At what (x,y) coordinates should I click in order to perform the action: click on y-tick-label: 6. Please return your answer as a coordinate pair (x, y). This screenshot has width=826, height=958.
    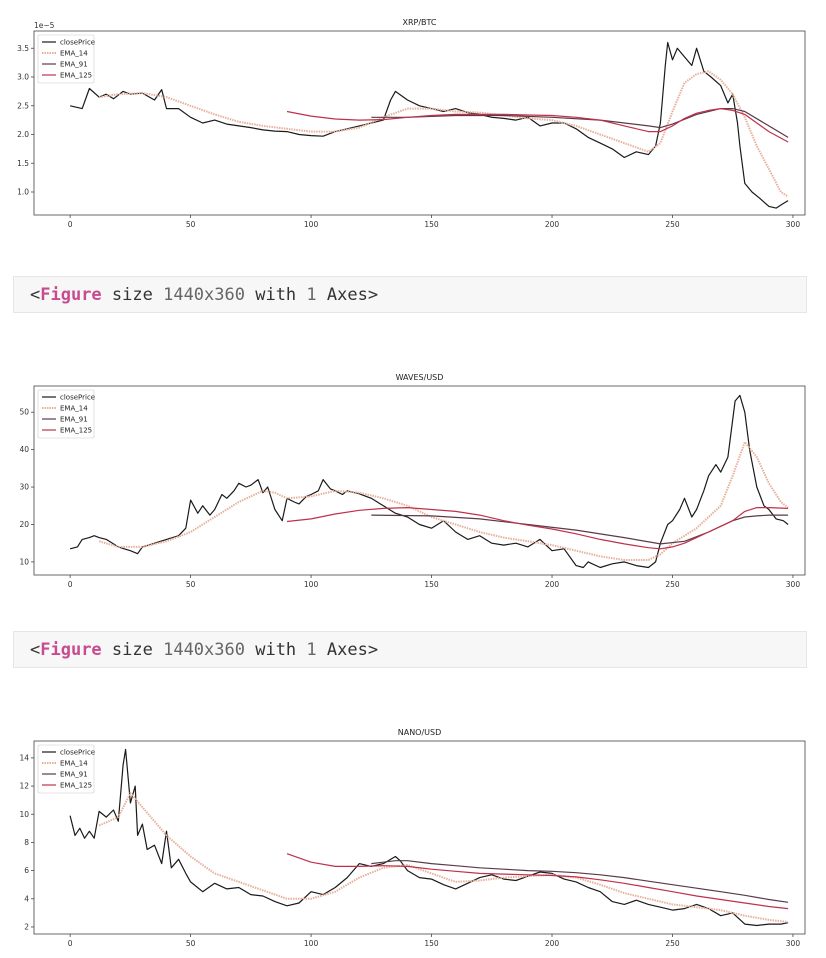
    Looking at the image, I should click on (26, 870).